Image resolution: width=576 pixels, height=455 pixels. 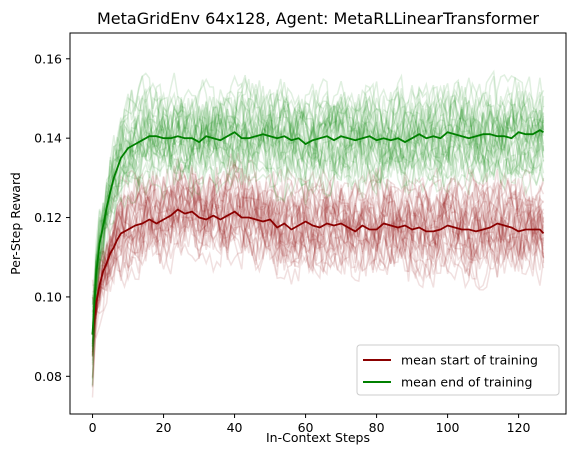 I want to click on x-tick-label: 80, so click(x=377, y=427).